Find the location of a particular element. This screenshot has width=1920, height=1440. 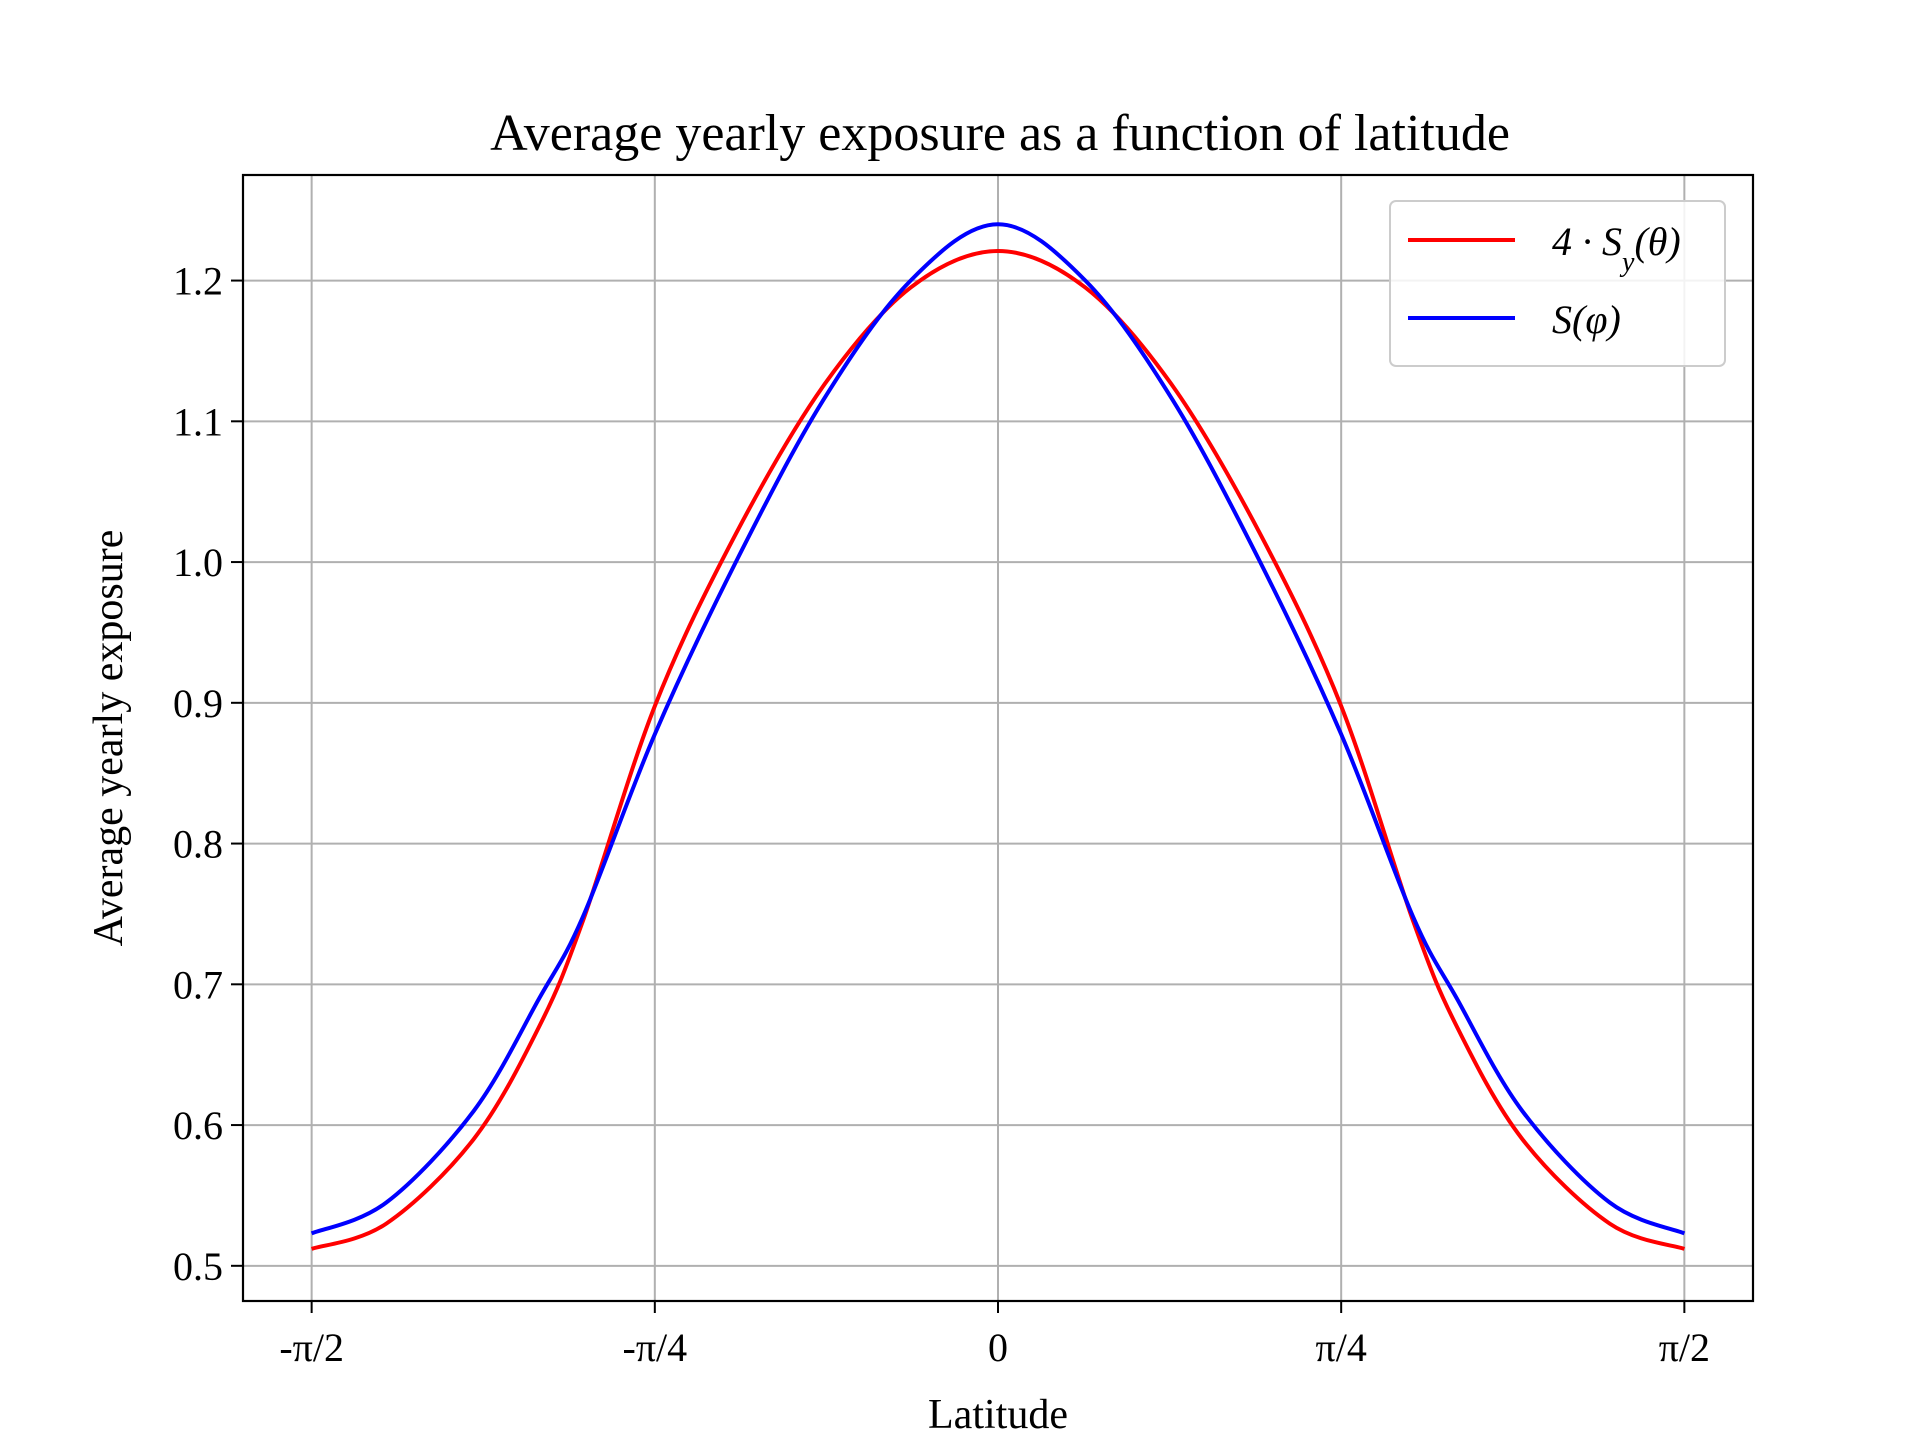

y-tick-label: 0.7 is located at coordinates (198, 984).